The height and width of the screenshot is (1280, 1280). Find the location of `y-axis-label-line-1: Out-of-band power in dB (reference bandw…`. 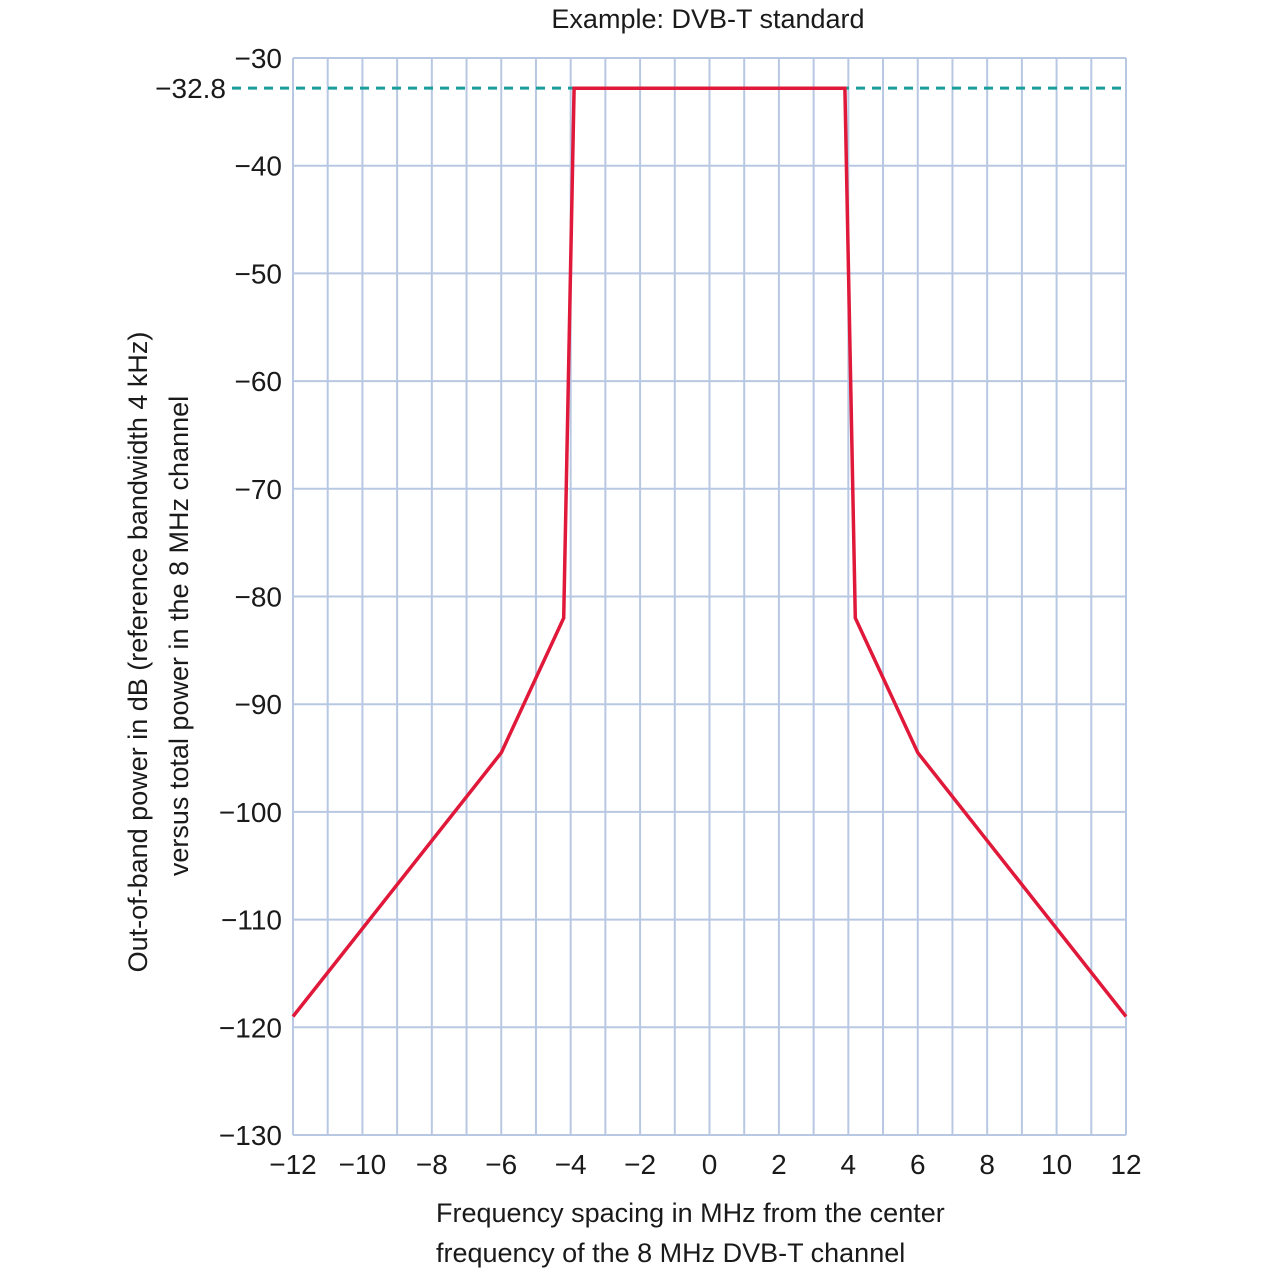

y-axis-label-line-1: Out-of-band power in dB (reference bandw… is located at coordinates (138, 652).